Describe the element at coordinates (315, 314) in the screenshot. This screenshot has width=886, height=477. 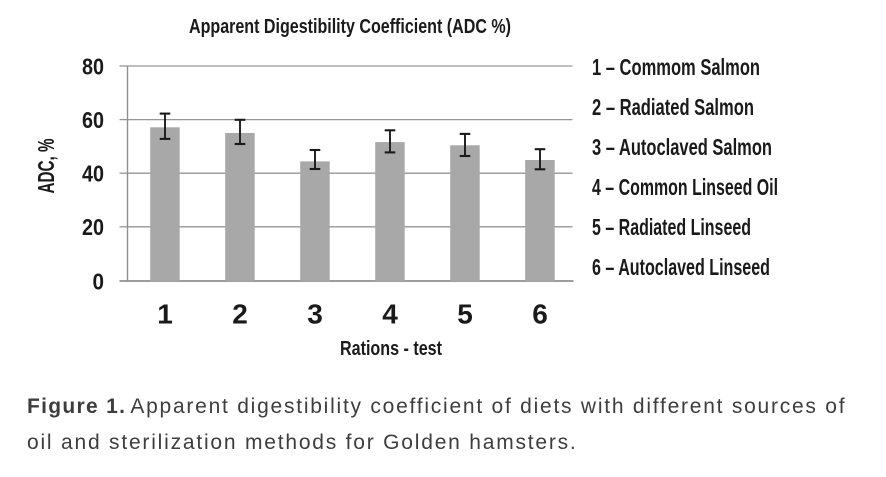
I see `svg-text: 3` at that location.